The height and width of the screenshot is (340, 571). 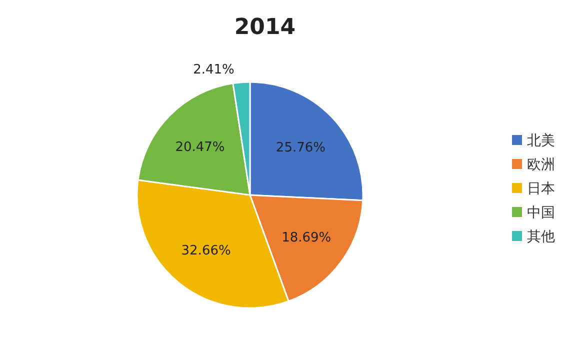 What do you see at coordinates (206, 251) in the screenshot?
I see `data-label: 32.66%` at bounding box center [206, 251].